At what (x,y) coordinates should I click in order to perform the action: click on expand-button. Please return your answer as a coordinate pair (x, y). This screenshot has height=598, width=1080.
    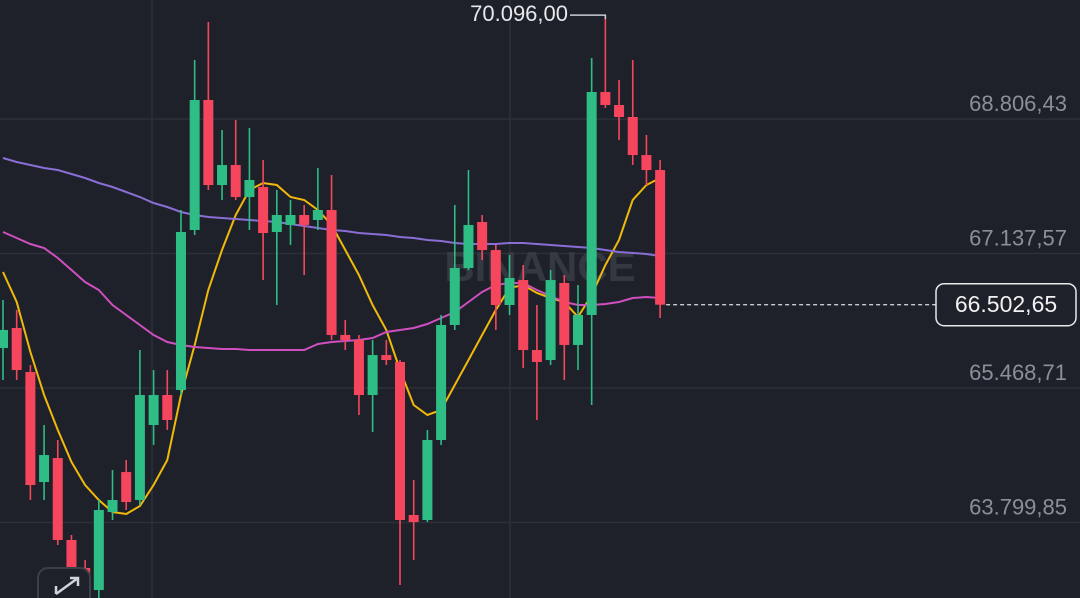
    Looking at the image, I should click on (64, 582).